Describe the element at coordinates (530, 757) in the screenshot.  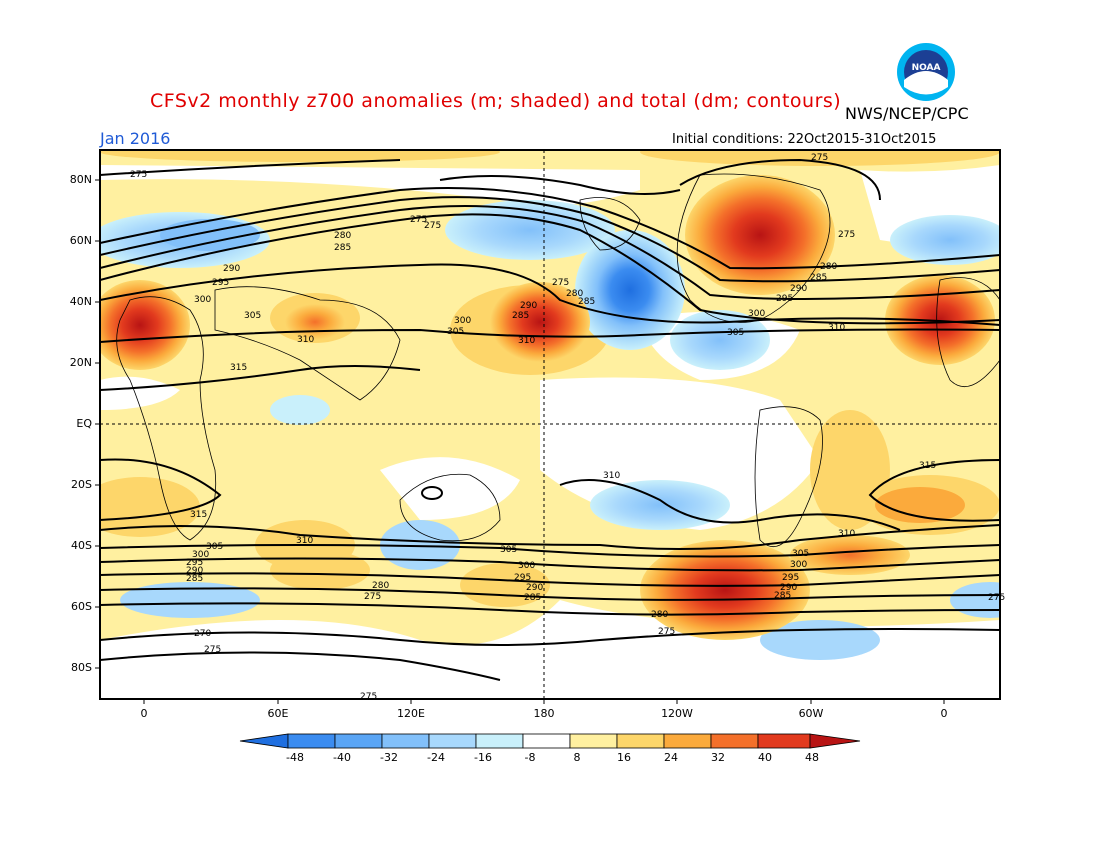
I see `colorbar-tick: -8` at that location.